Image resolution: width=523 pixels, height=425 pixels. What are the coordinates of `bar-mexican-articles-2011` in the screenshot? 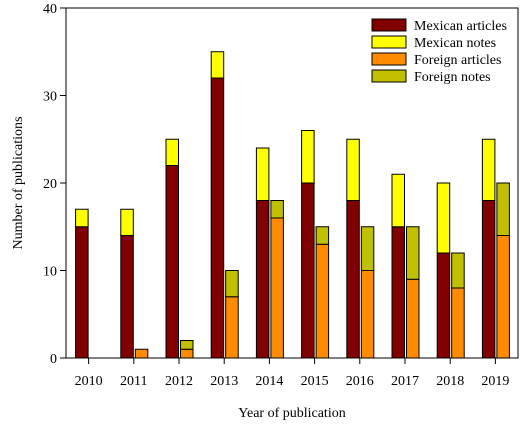 It's located at (127, 297).